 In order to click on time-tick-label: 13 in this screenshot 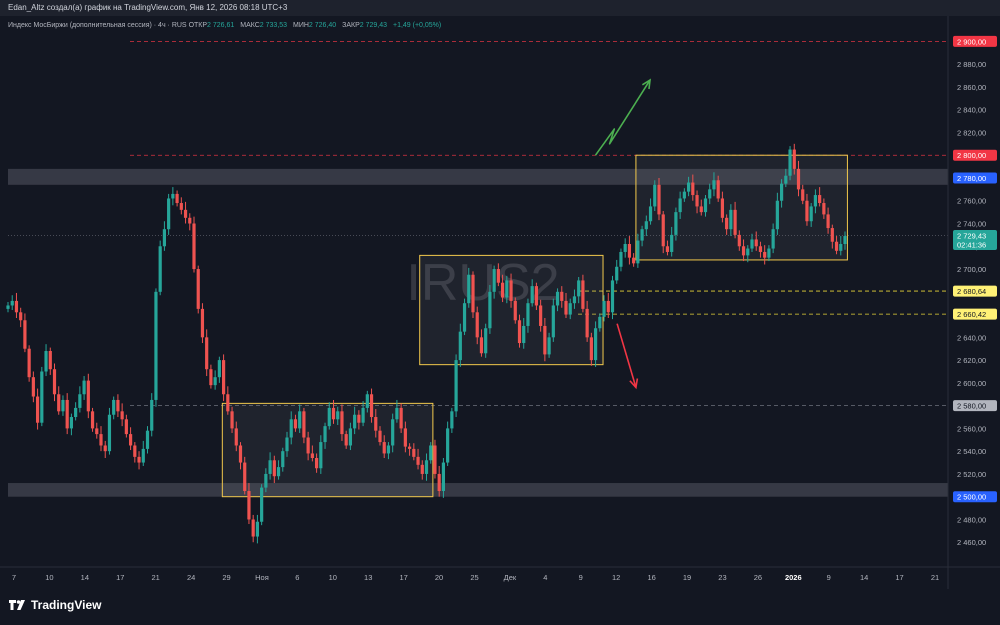, I will do `click(368, 577)`.